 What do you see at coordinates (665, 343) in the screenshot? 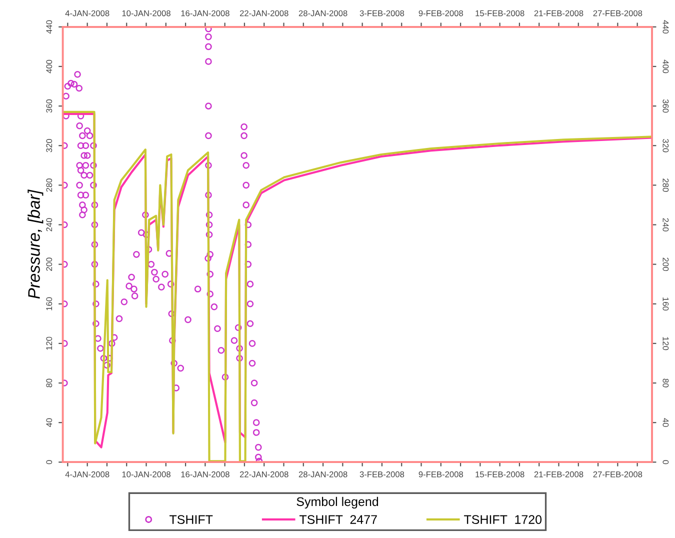
I see `y2-tick-label: 120` at bounding box center [665, 343].